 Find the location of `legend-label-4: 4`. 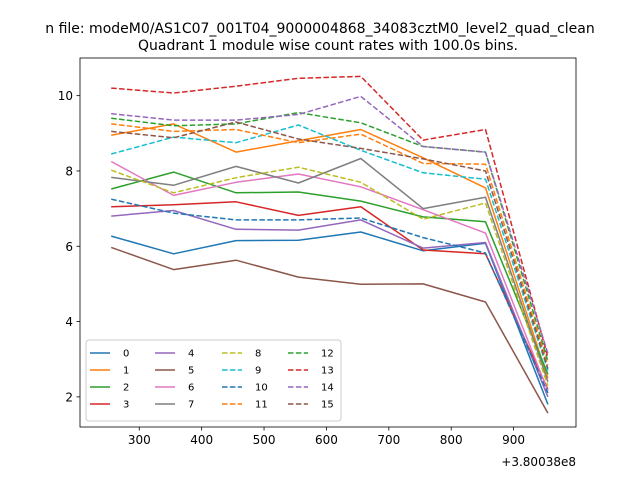

legend-label-4: 4 is located at coordinates (191, 354).